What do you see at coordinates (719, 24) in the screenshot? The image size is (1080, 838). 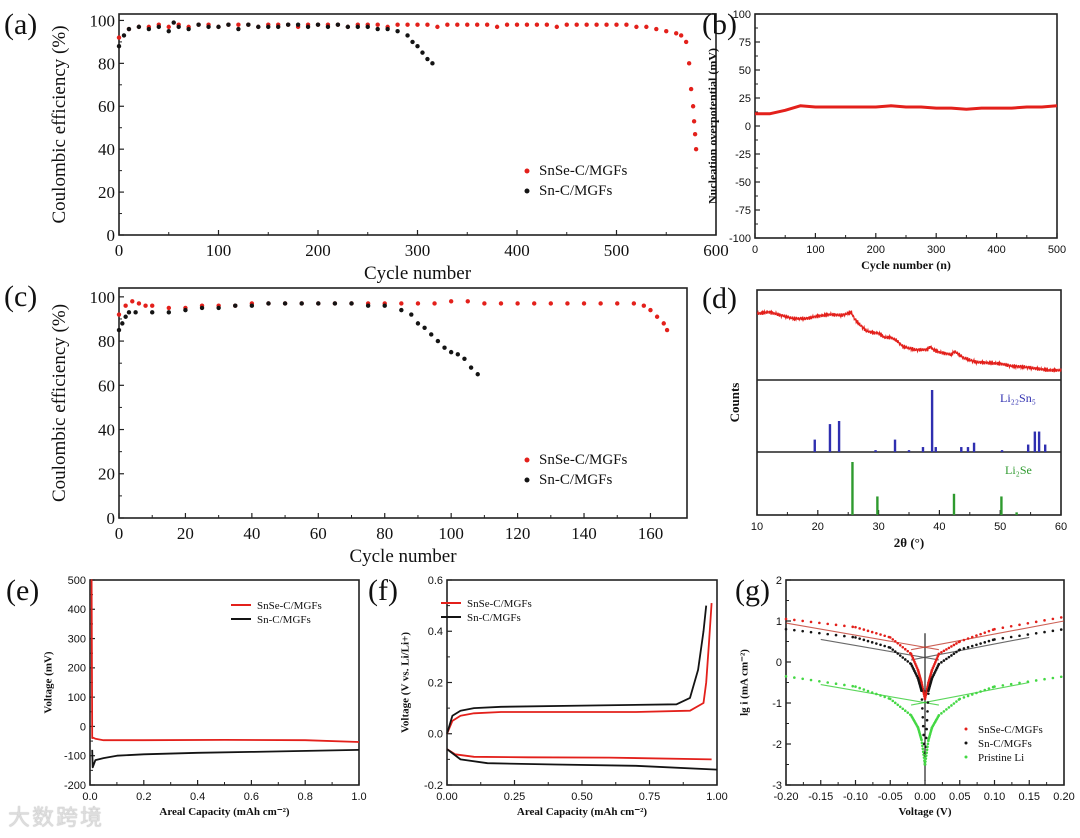 I see `panel-label: (b)` at bounding box center [719, 24].